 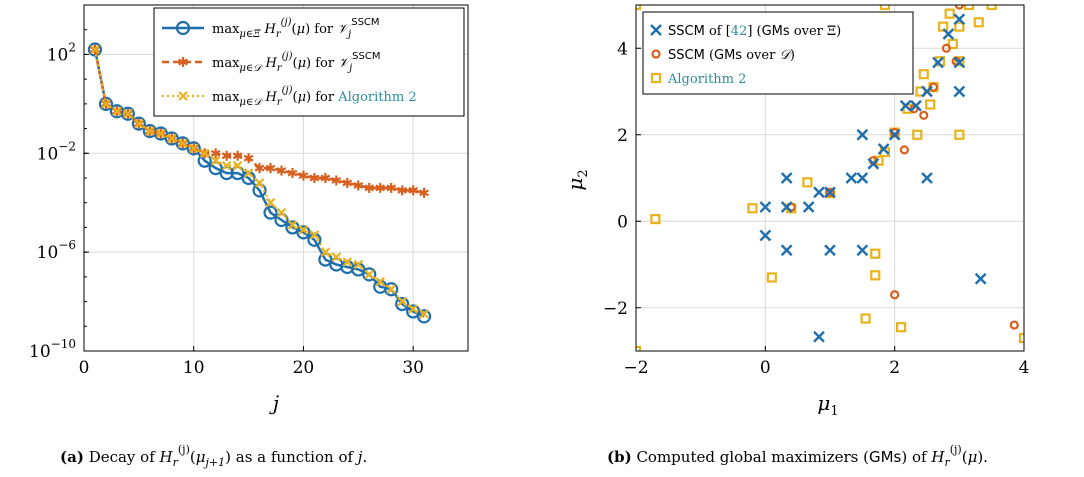 What do you see at coordinates (296, 28) in the screenshot?
I see `legend-label: maxμ∈Ξ Hr(j)(μ) for 𝒱jSSCM` at bounding box center [296, 28].